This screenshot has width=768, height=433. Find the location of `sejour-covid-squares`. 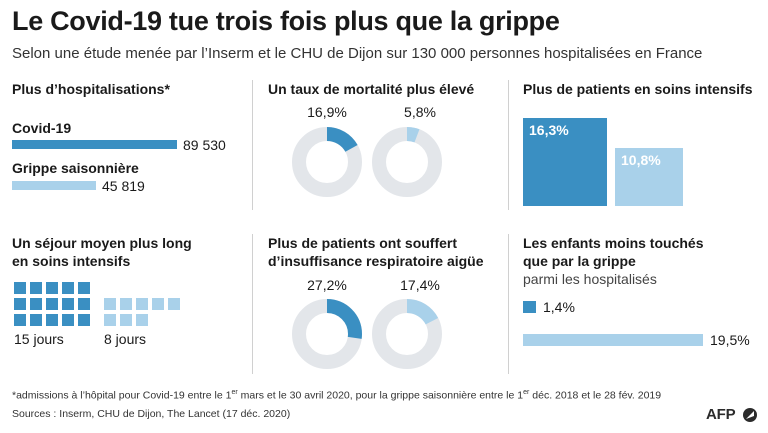

sejour-covid-squares is located at coordinates (52, 304).